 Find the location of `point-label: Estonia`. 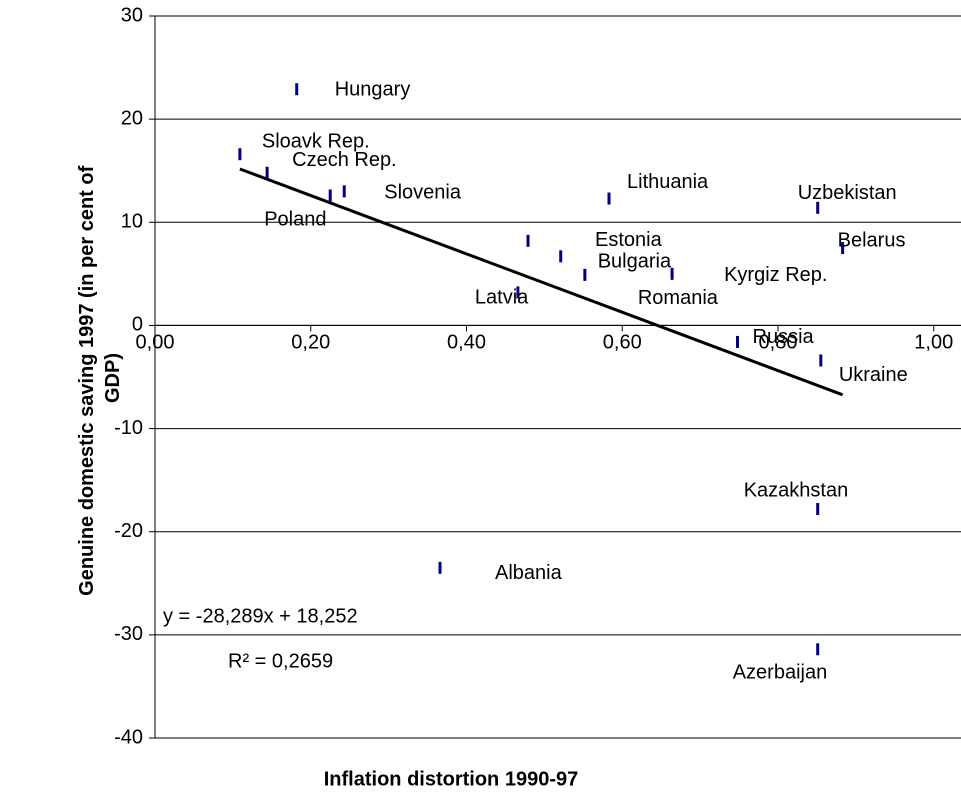

point-label: Estonia is located at coordinates (629, 240).